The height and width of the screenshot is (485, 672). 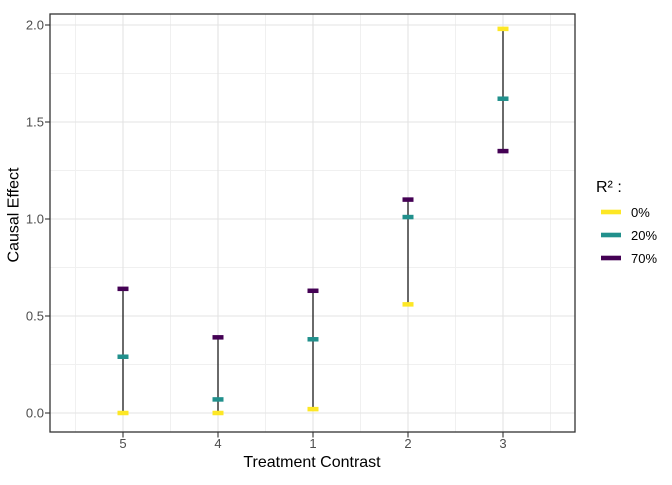 What do you see at coordinates (609, 187) in the screenshot?
I see `legend-title: R² :` at bounding box center [609, 187].